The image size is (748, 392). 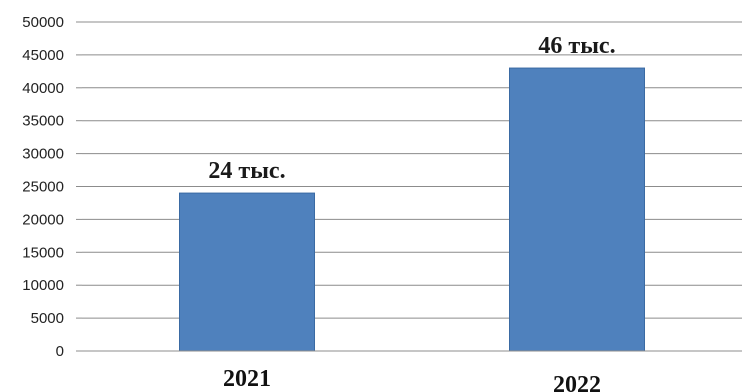 What do you see at coordinates (412, 379) in the screenshot?
I see `x-axis-category-labels: 2021 2022` at bounding box center [412, 379].